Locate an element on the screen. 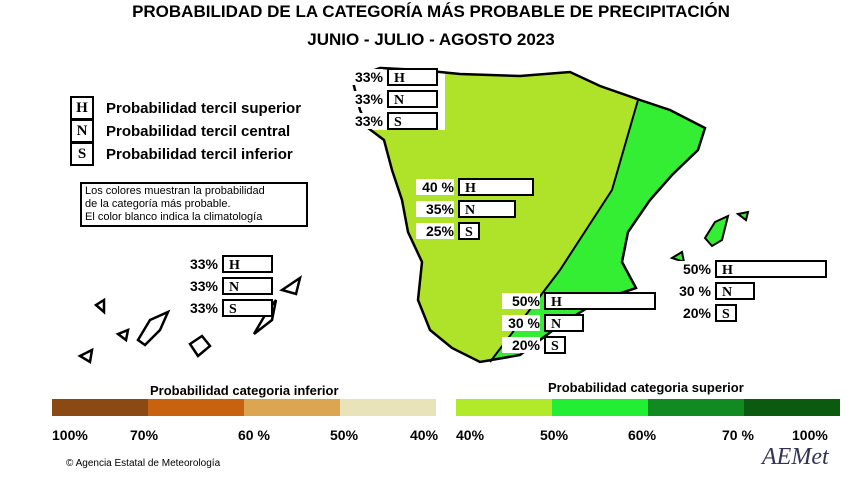  galicia-probabilities: 33% H 33% N 33% S is located at coordinates (391, 99).